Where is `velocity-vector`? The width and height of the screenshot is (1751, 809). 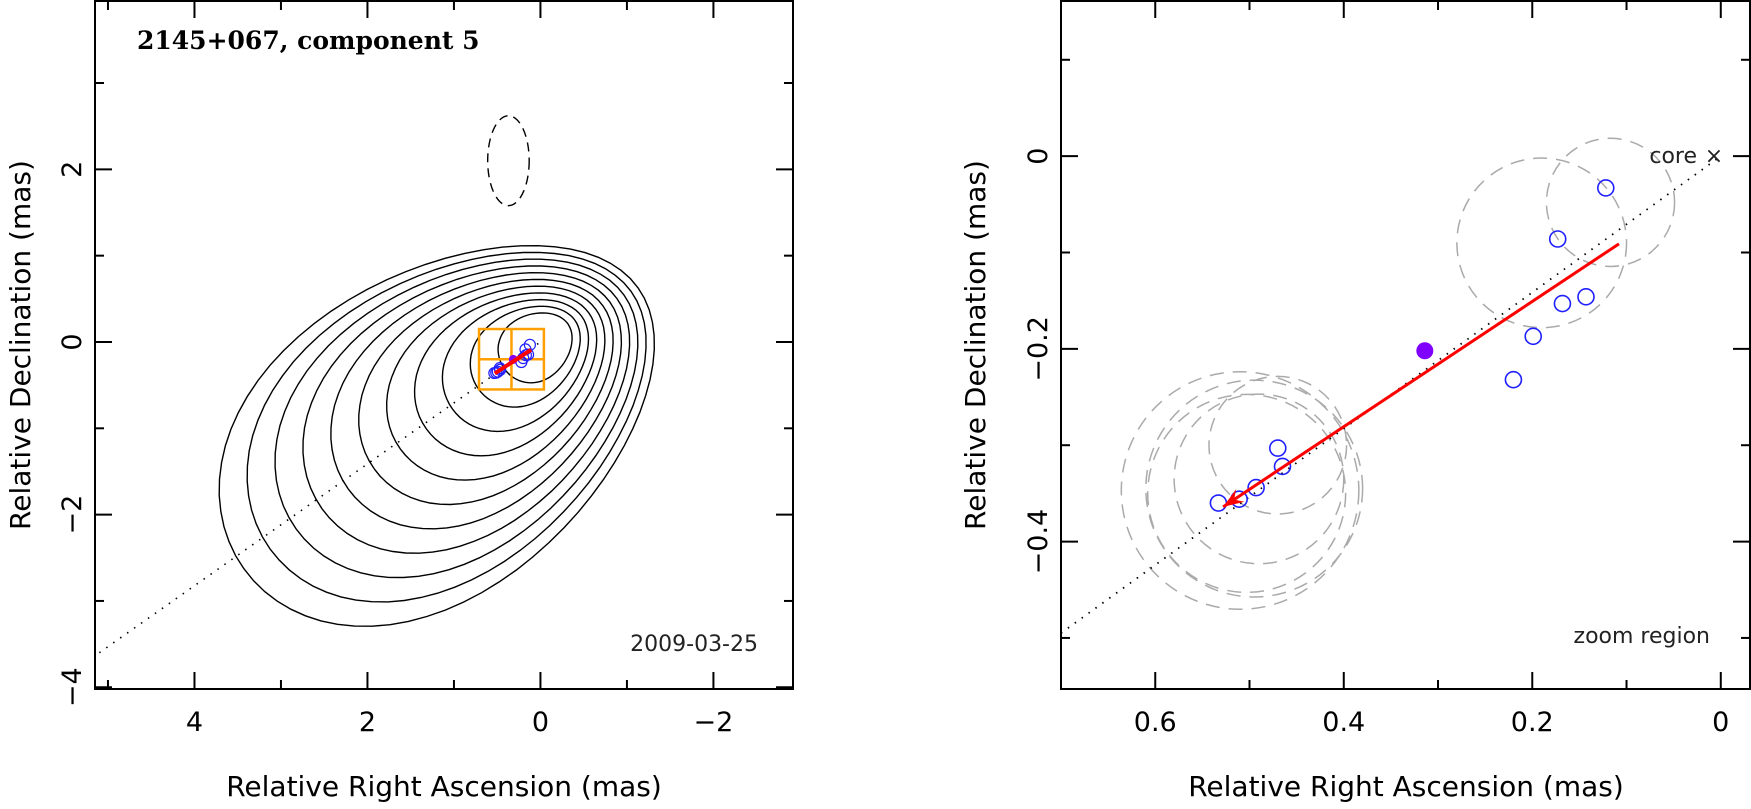 velocity-vector is located at coordinates (1421, 375).